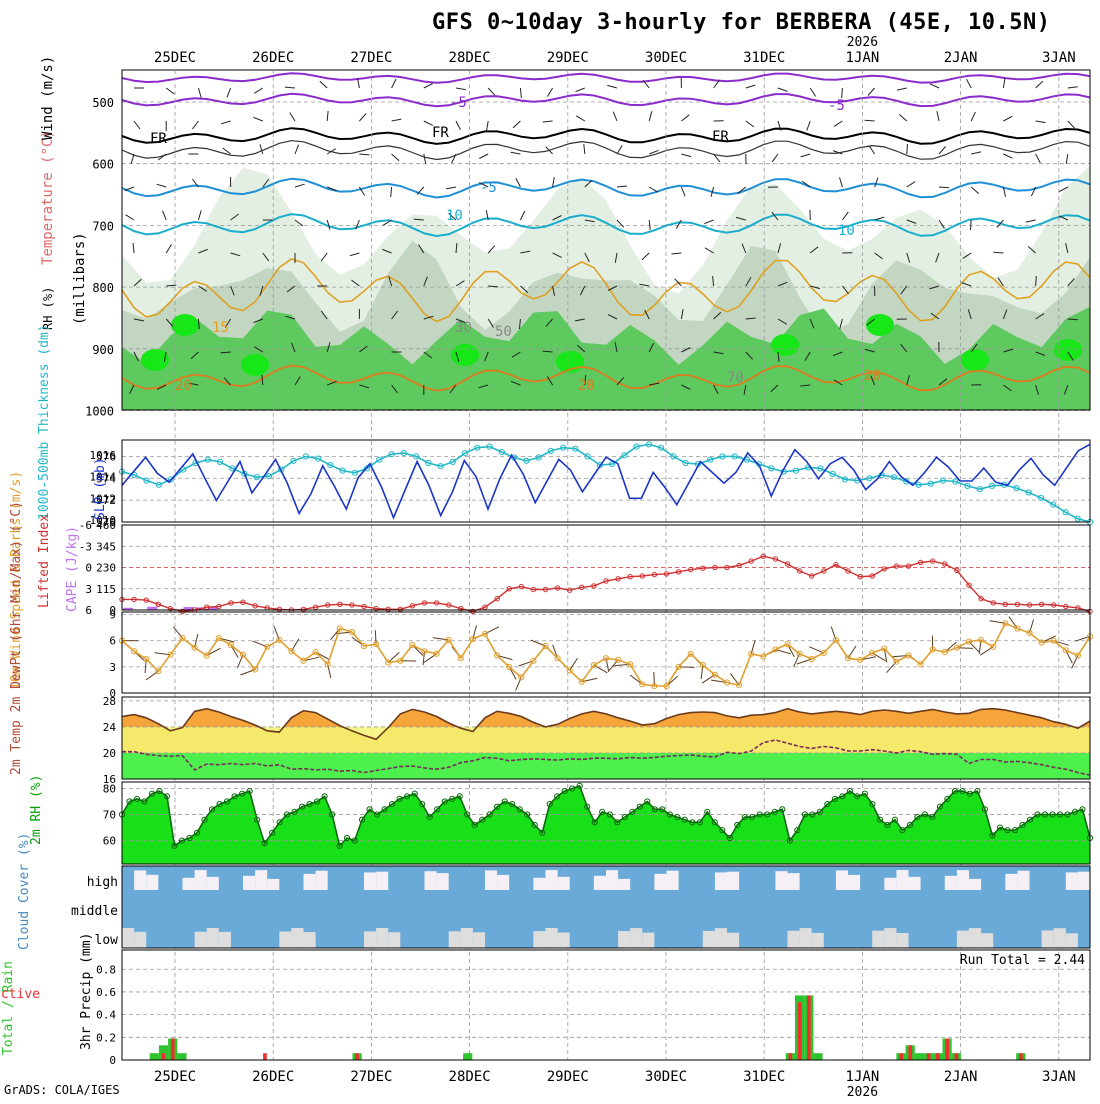  I want to click on precip-tick-1: 0.6, so click(106, 992).